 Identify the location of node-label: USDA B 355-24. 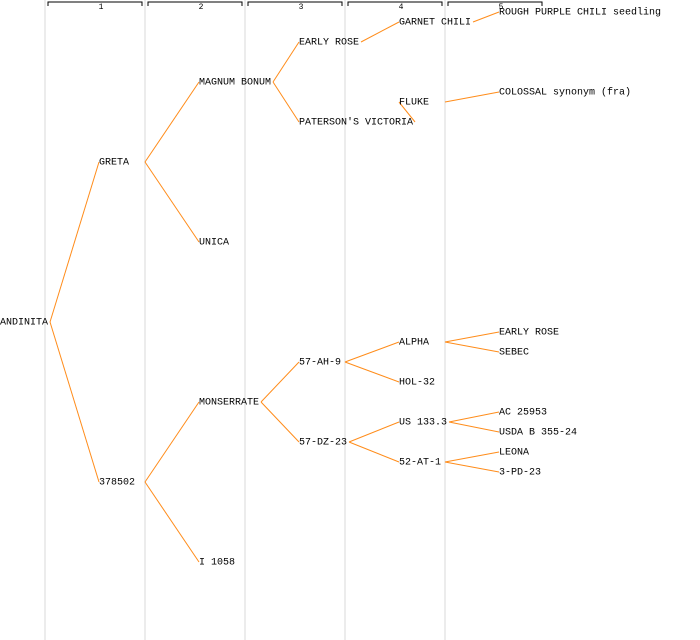
(538, 433).